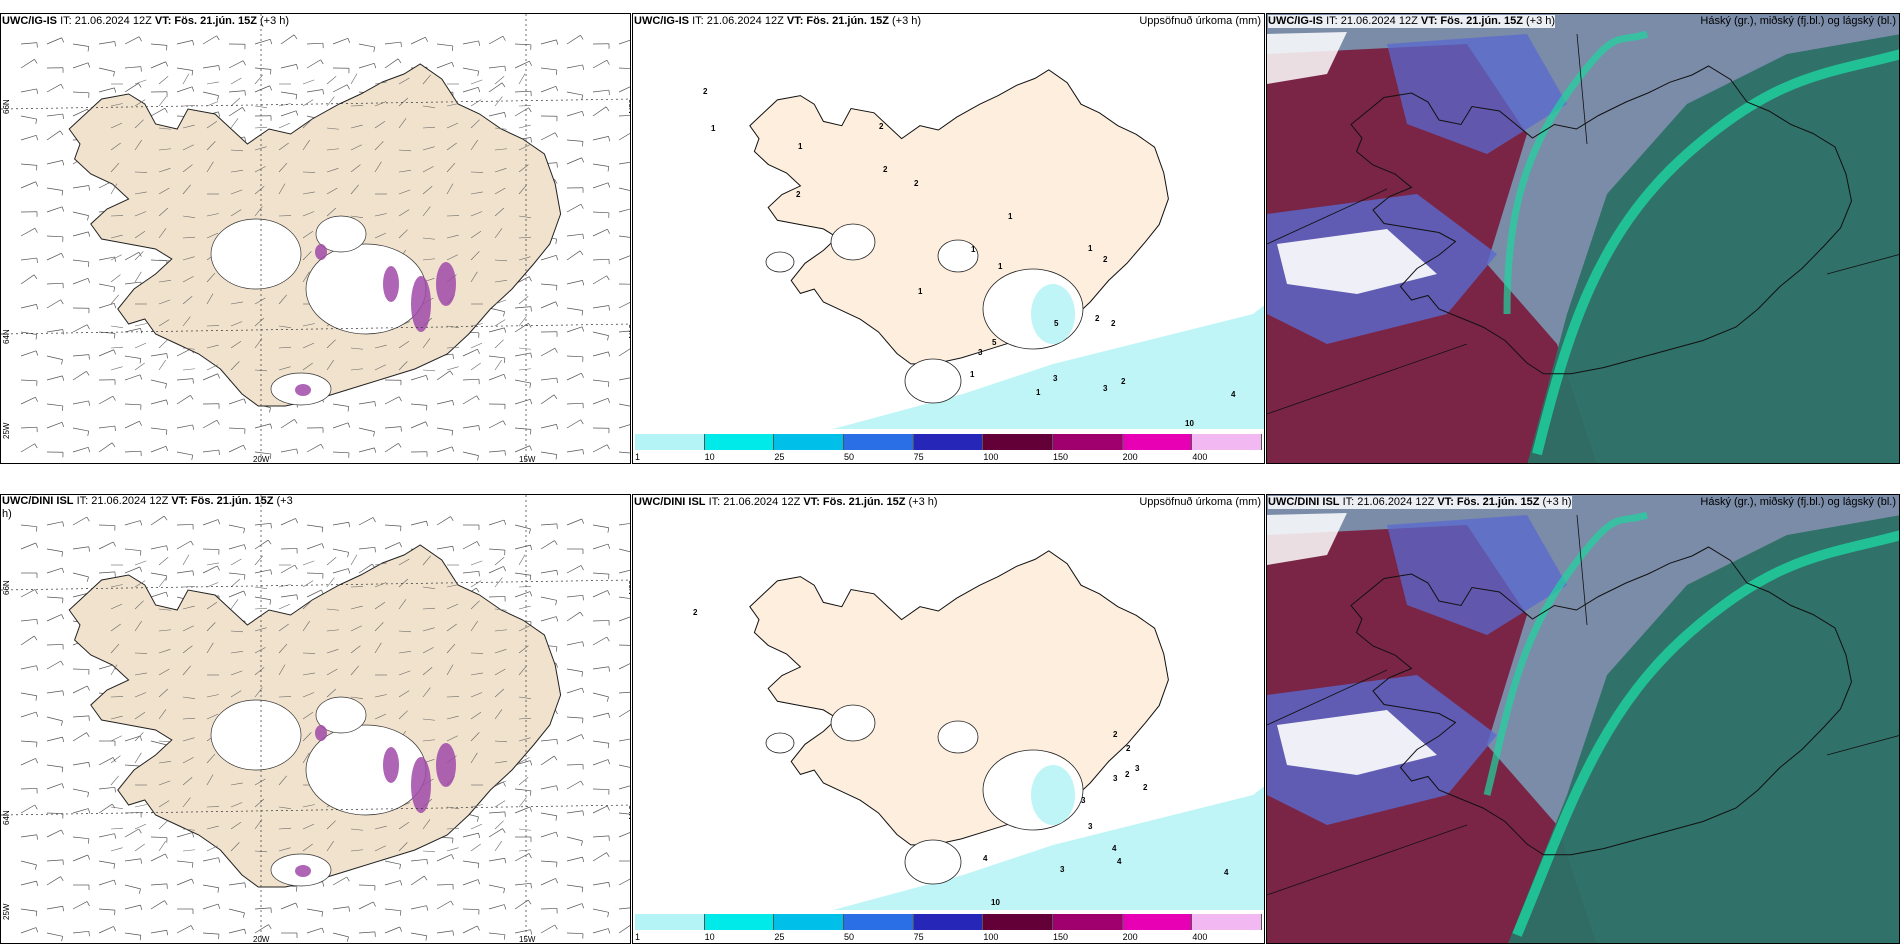 The height and width of the screenshot is (950, 1900). I want to click on lon-label: 25W, so click(6, 911).